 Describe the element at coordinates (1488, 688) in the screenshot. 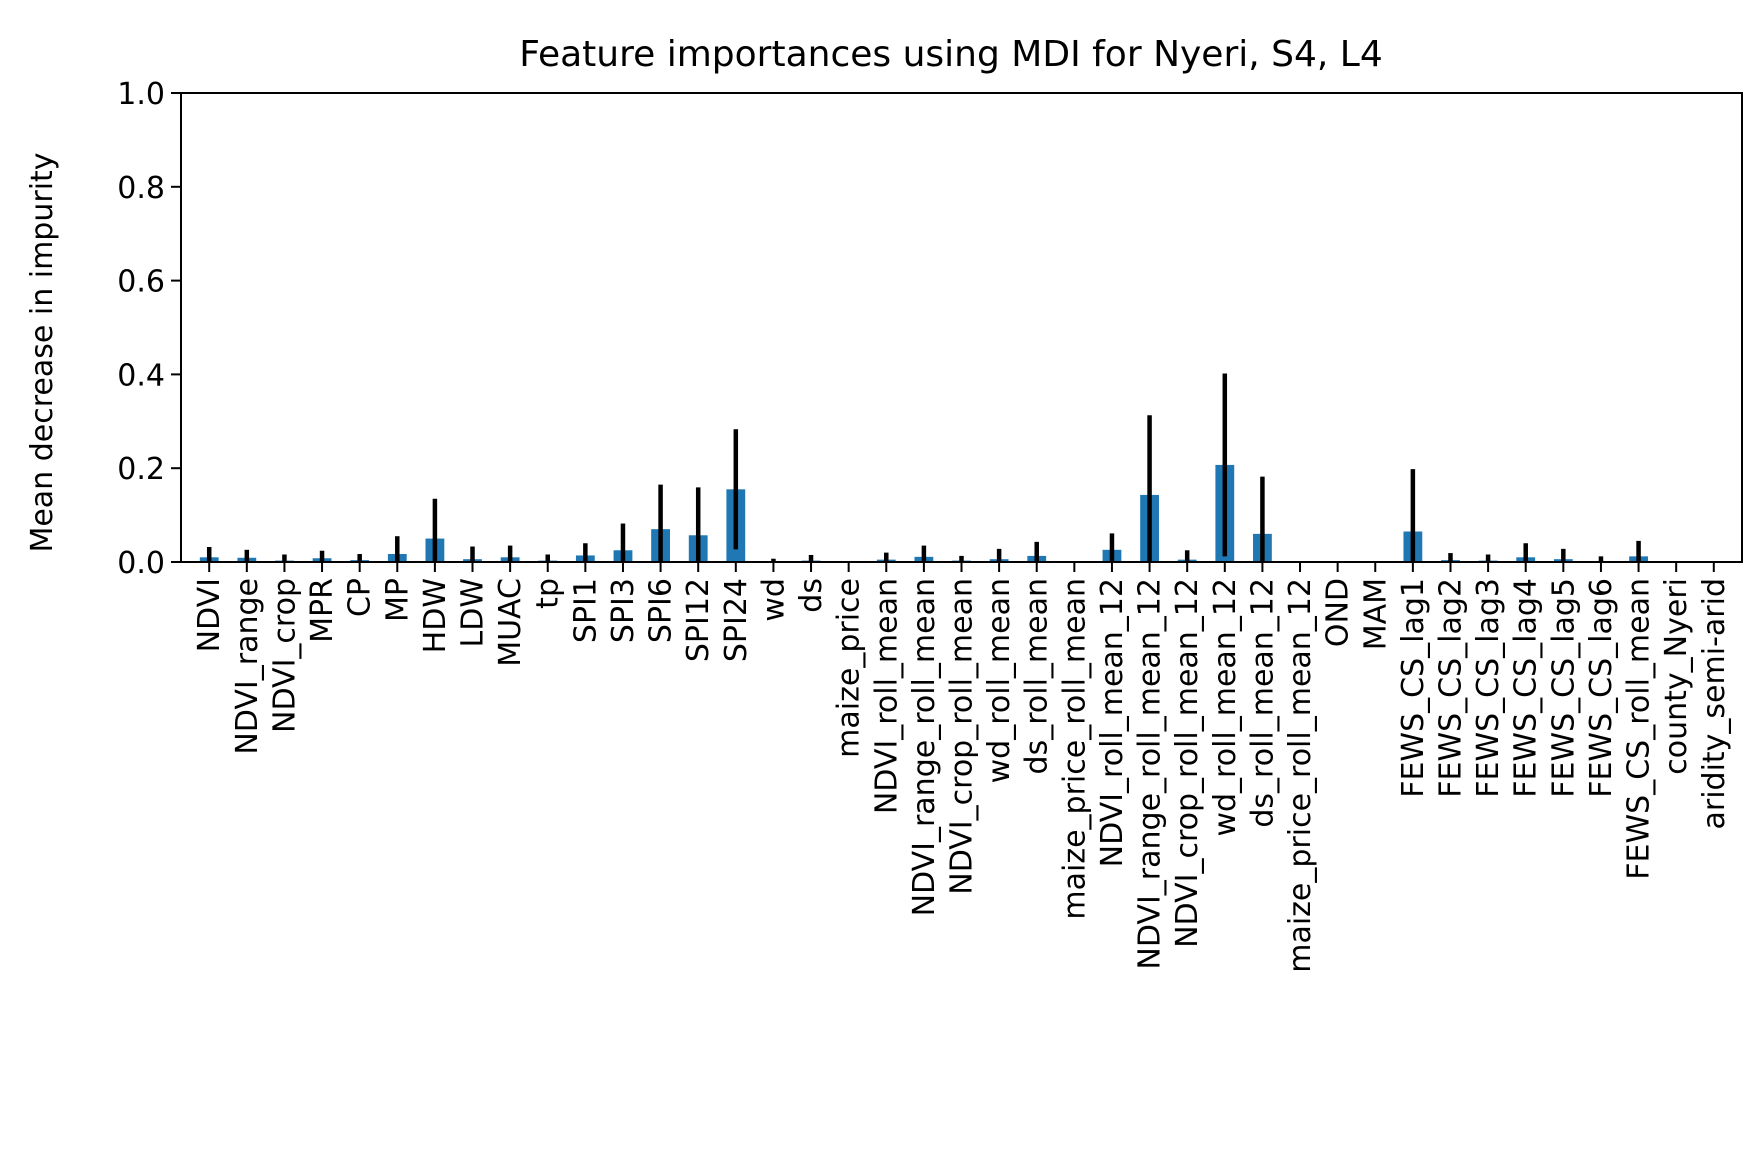

I see `x-tick-label: FEWS_CS_lag3` at that location.